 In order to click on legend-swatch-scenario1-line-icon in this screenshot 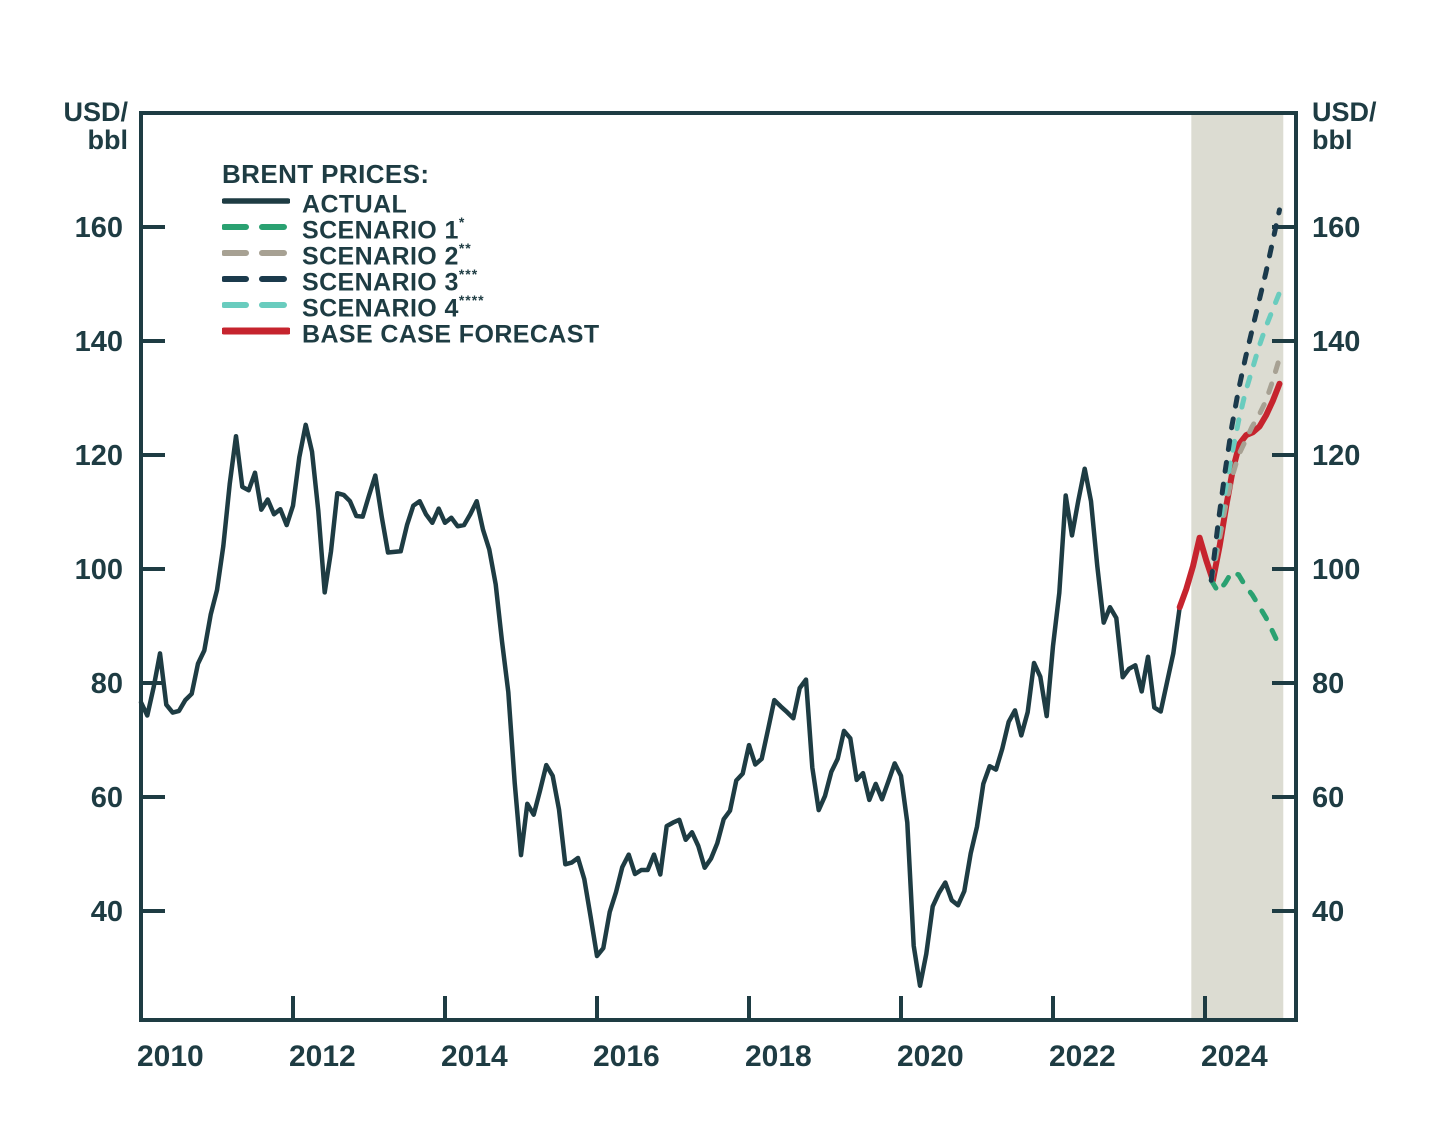, I will do `click(256, 227)`.